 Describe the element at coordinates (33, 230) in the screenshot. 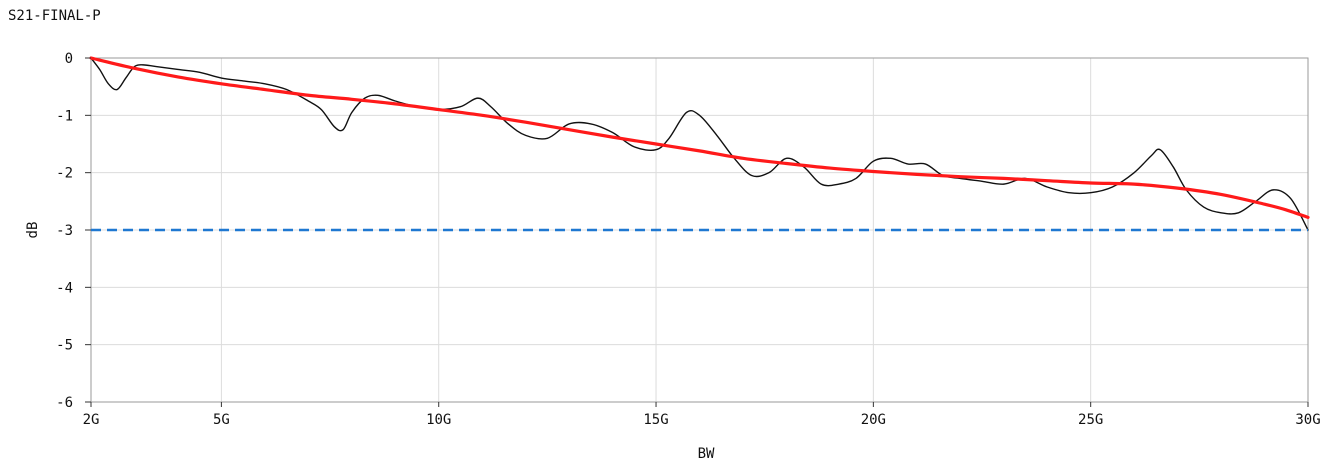

I see `y-axis-label: dB` at that location.